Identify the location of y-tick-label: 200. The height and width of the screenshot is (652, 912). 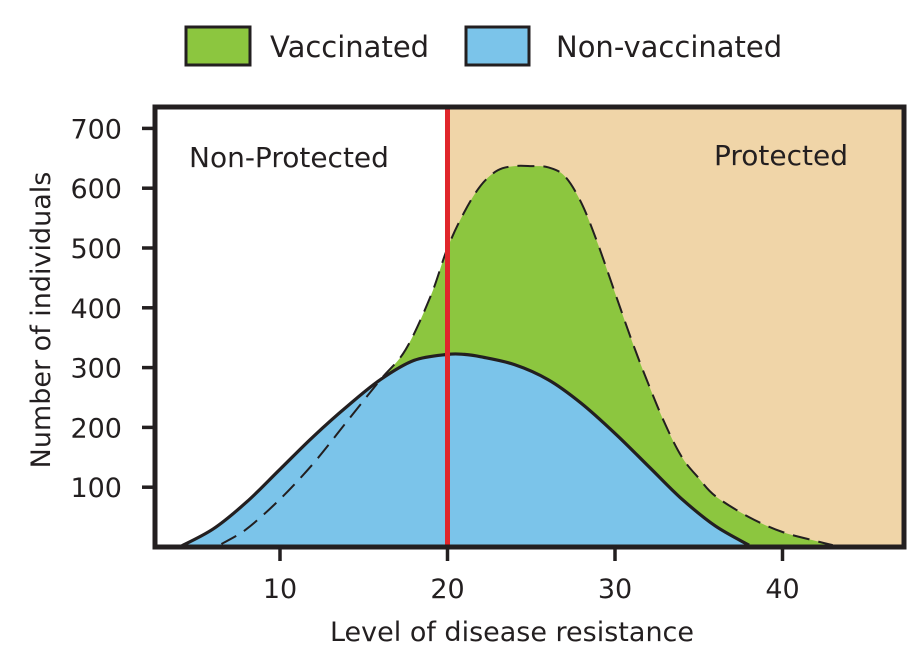
(96, 428).